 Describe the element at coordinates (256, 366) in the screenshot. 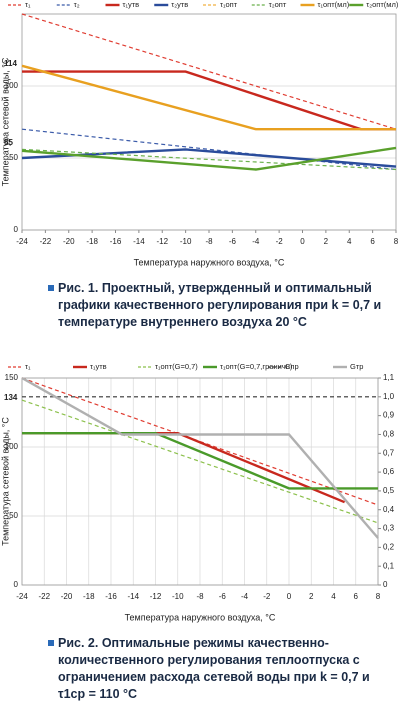

I see `legend-label: τ₁опт(G=0,7,граничн)` at that location.